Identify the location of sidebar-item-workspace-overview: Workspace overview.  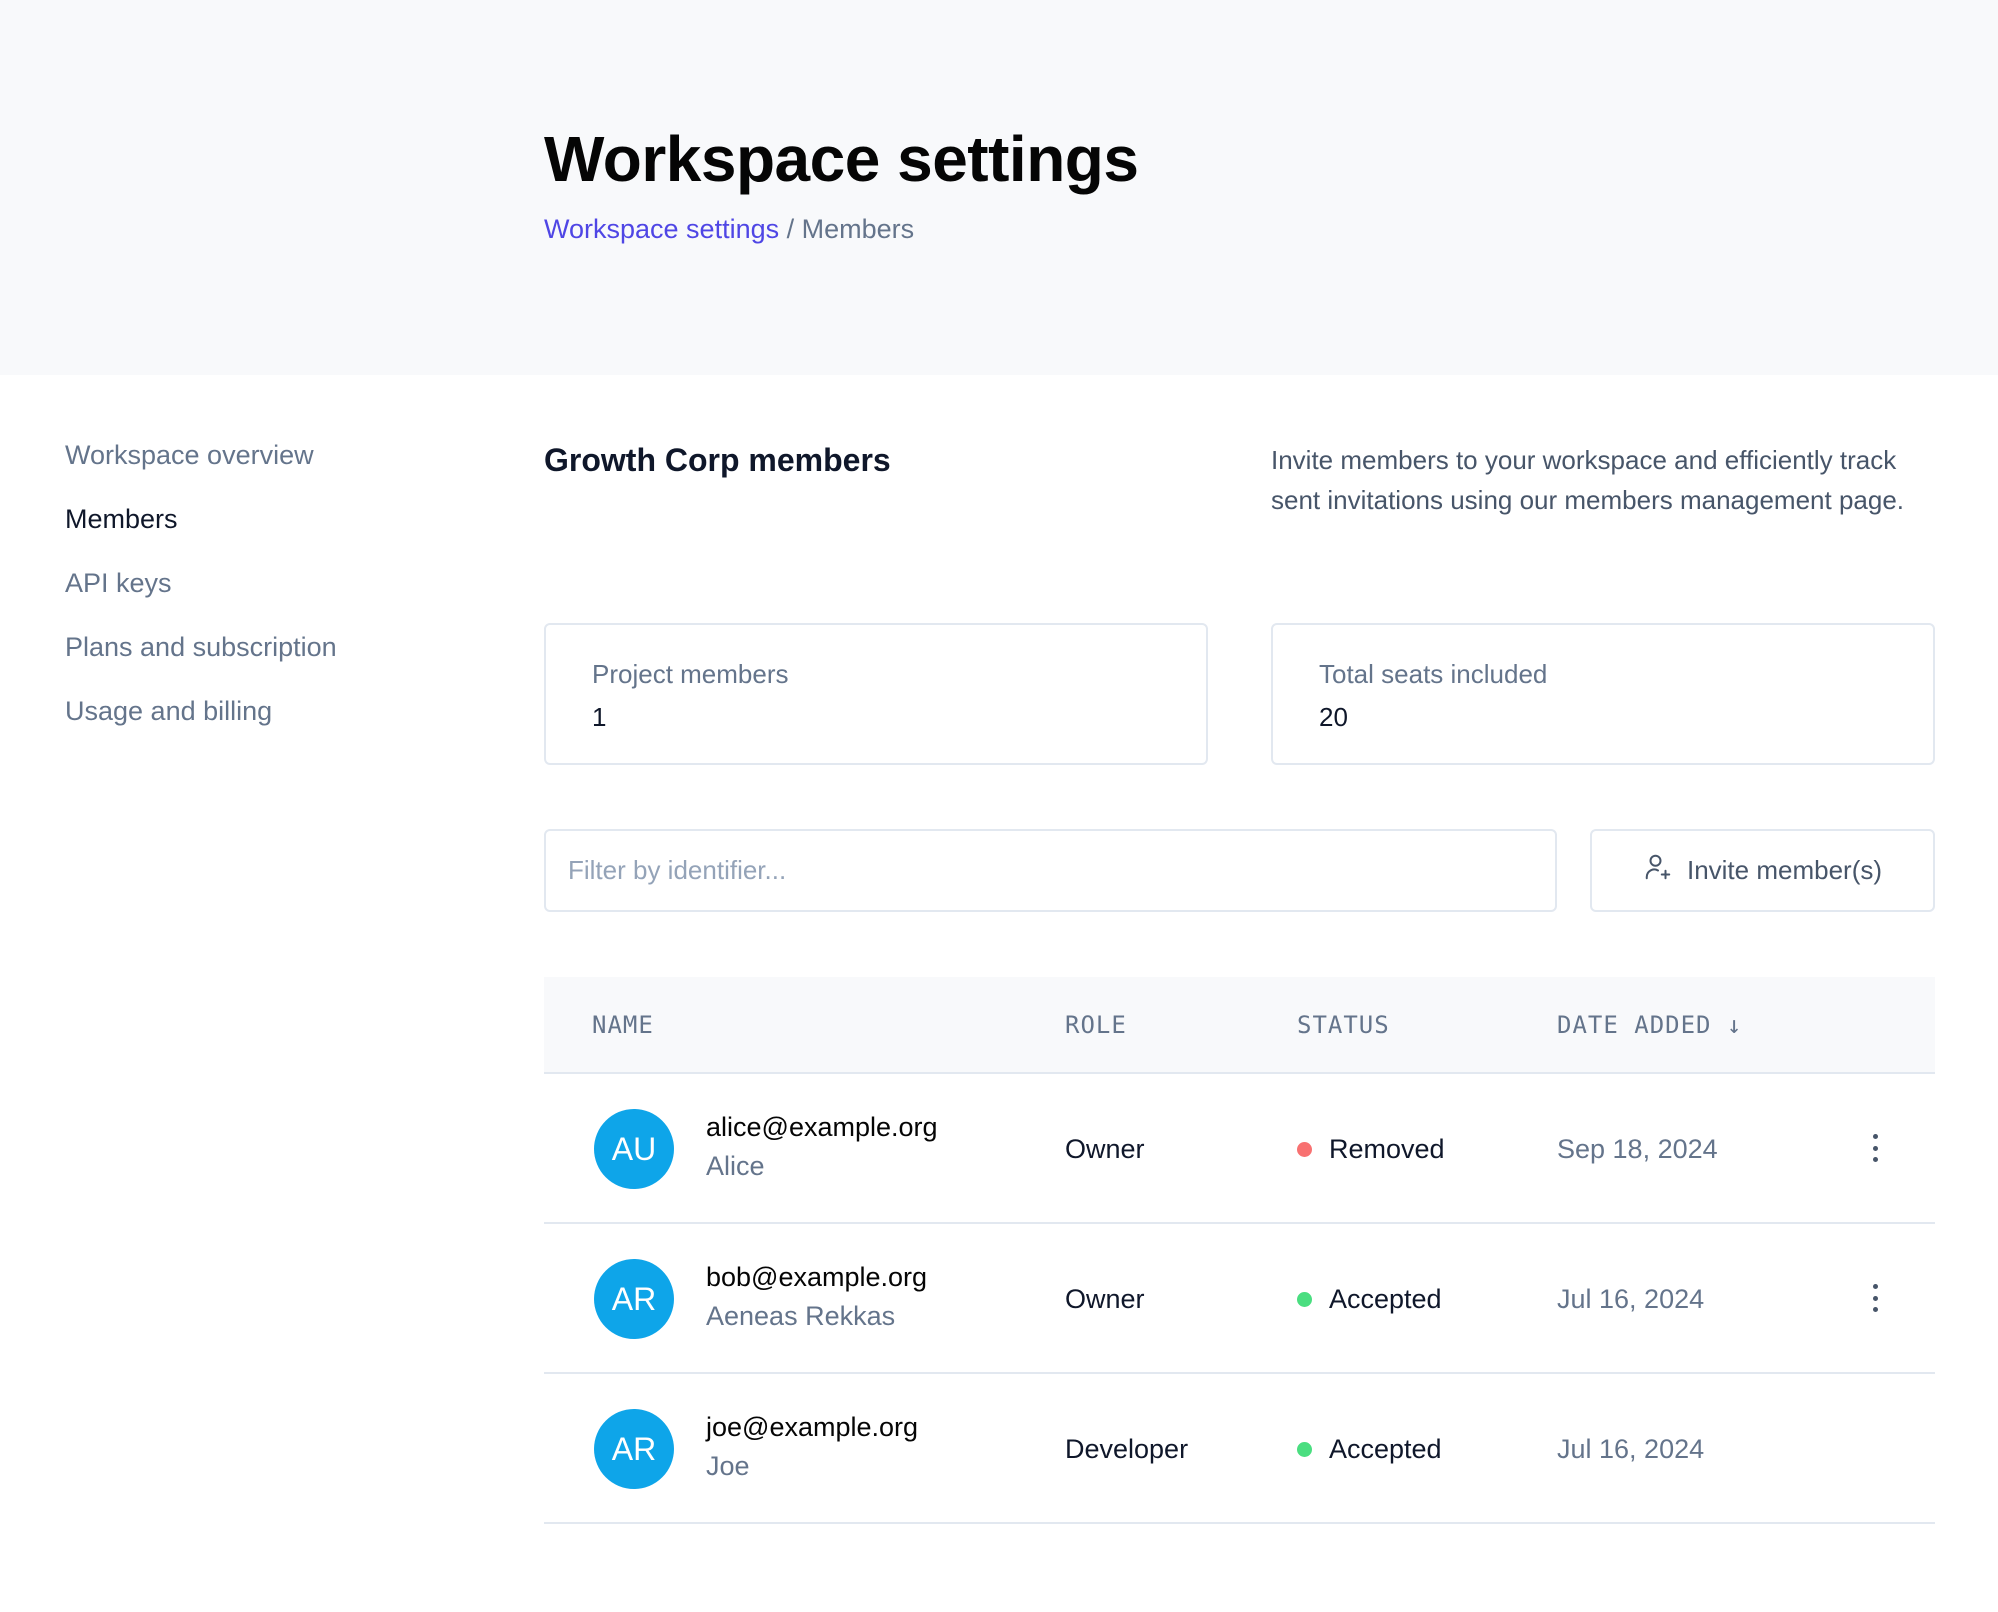
(189, 455).